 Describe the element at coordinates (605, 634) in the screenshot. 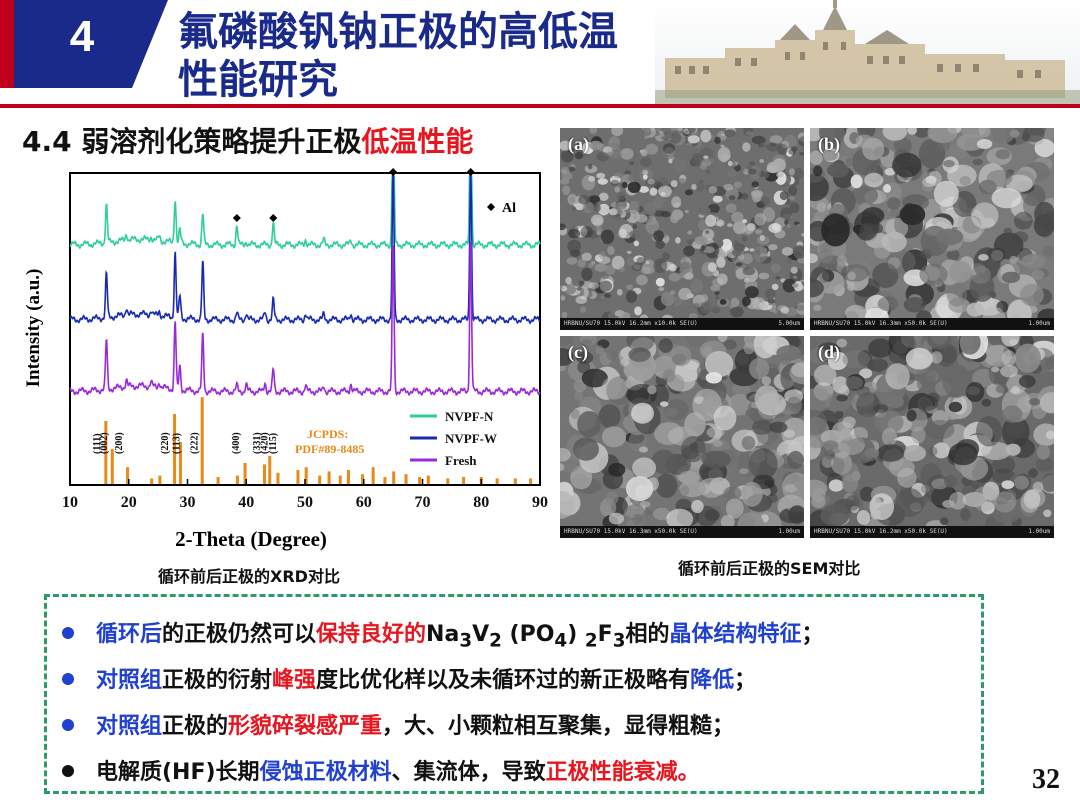

I see `formula-part: F` at that location.